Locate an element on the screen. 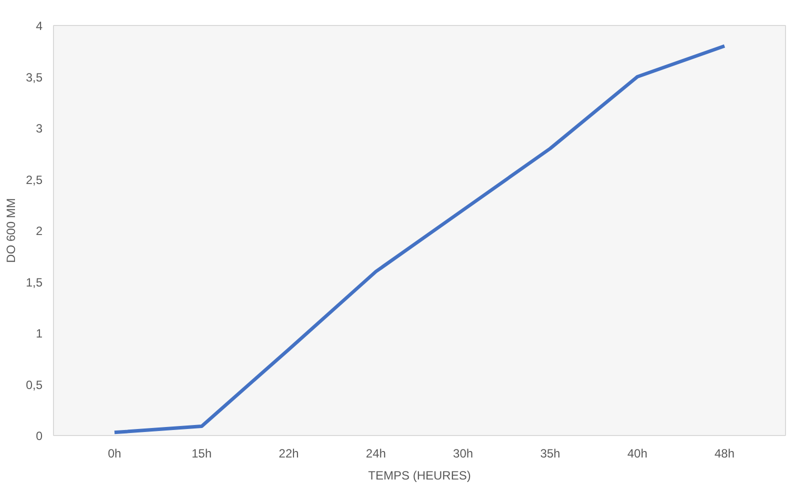 The image size is (812, 491). y-tick-label: 0,5 is located at coordinates (34, 385).